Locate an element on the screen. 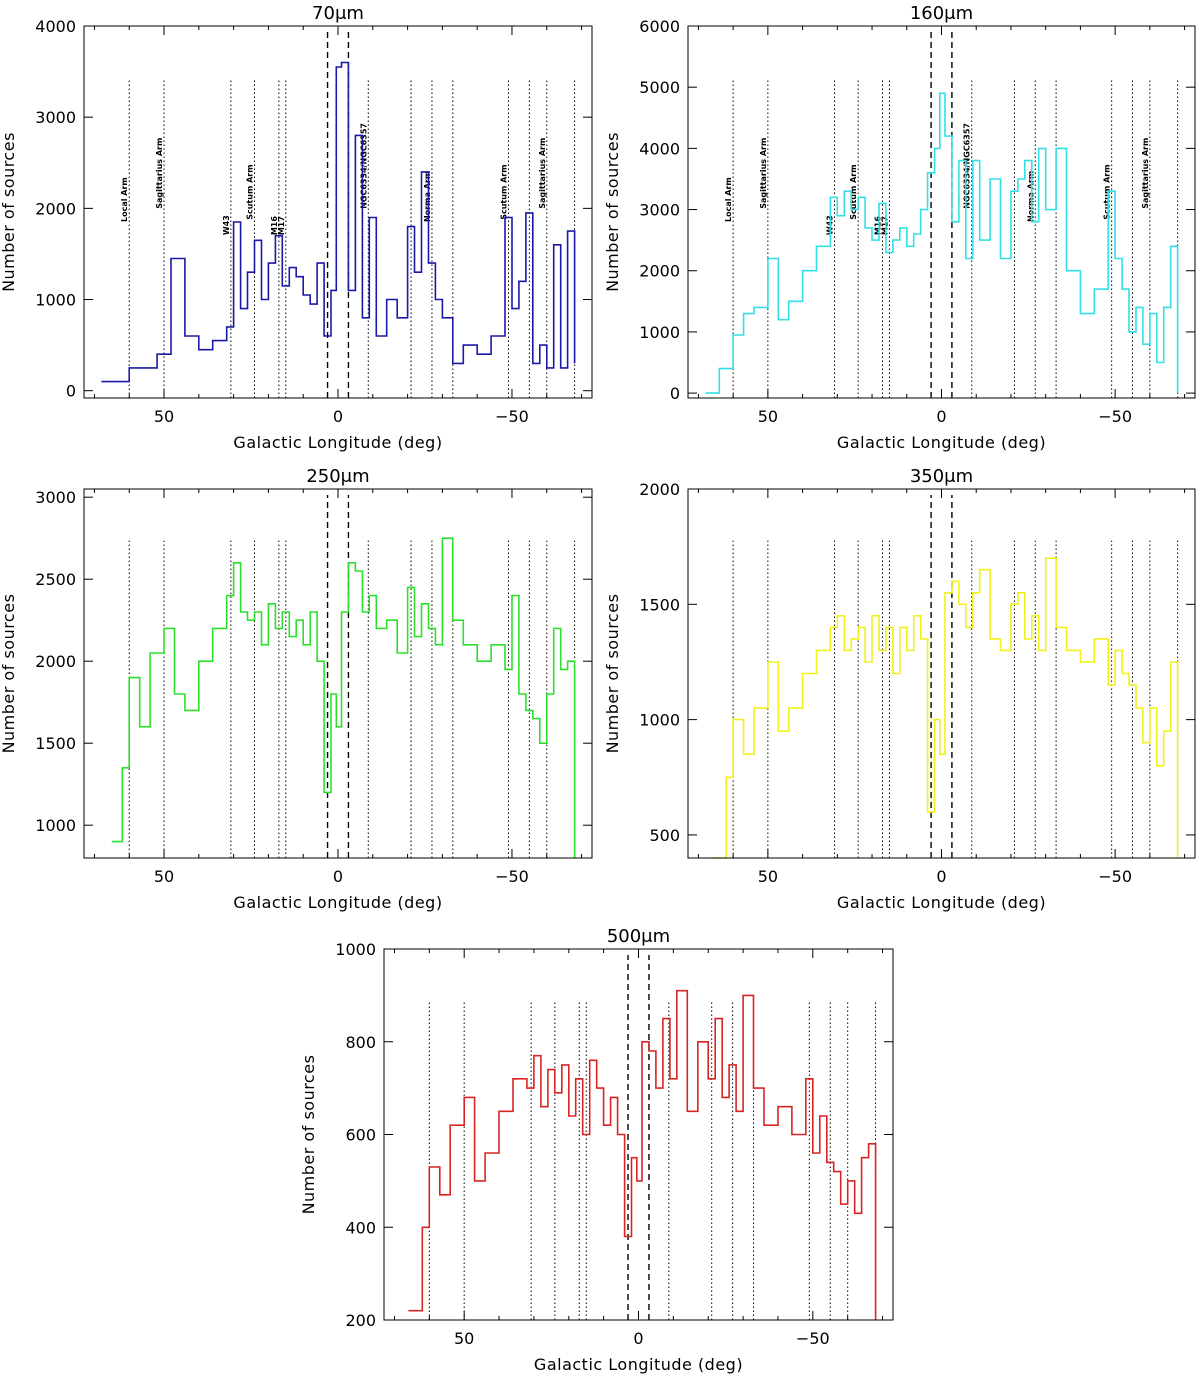 The image size is (1200, 1374). y-tick-label: 400 is located at coordinates (360, 1227).